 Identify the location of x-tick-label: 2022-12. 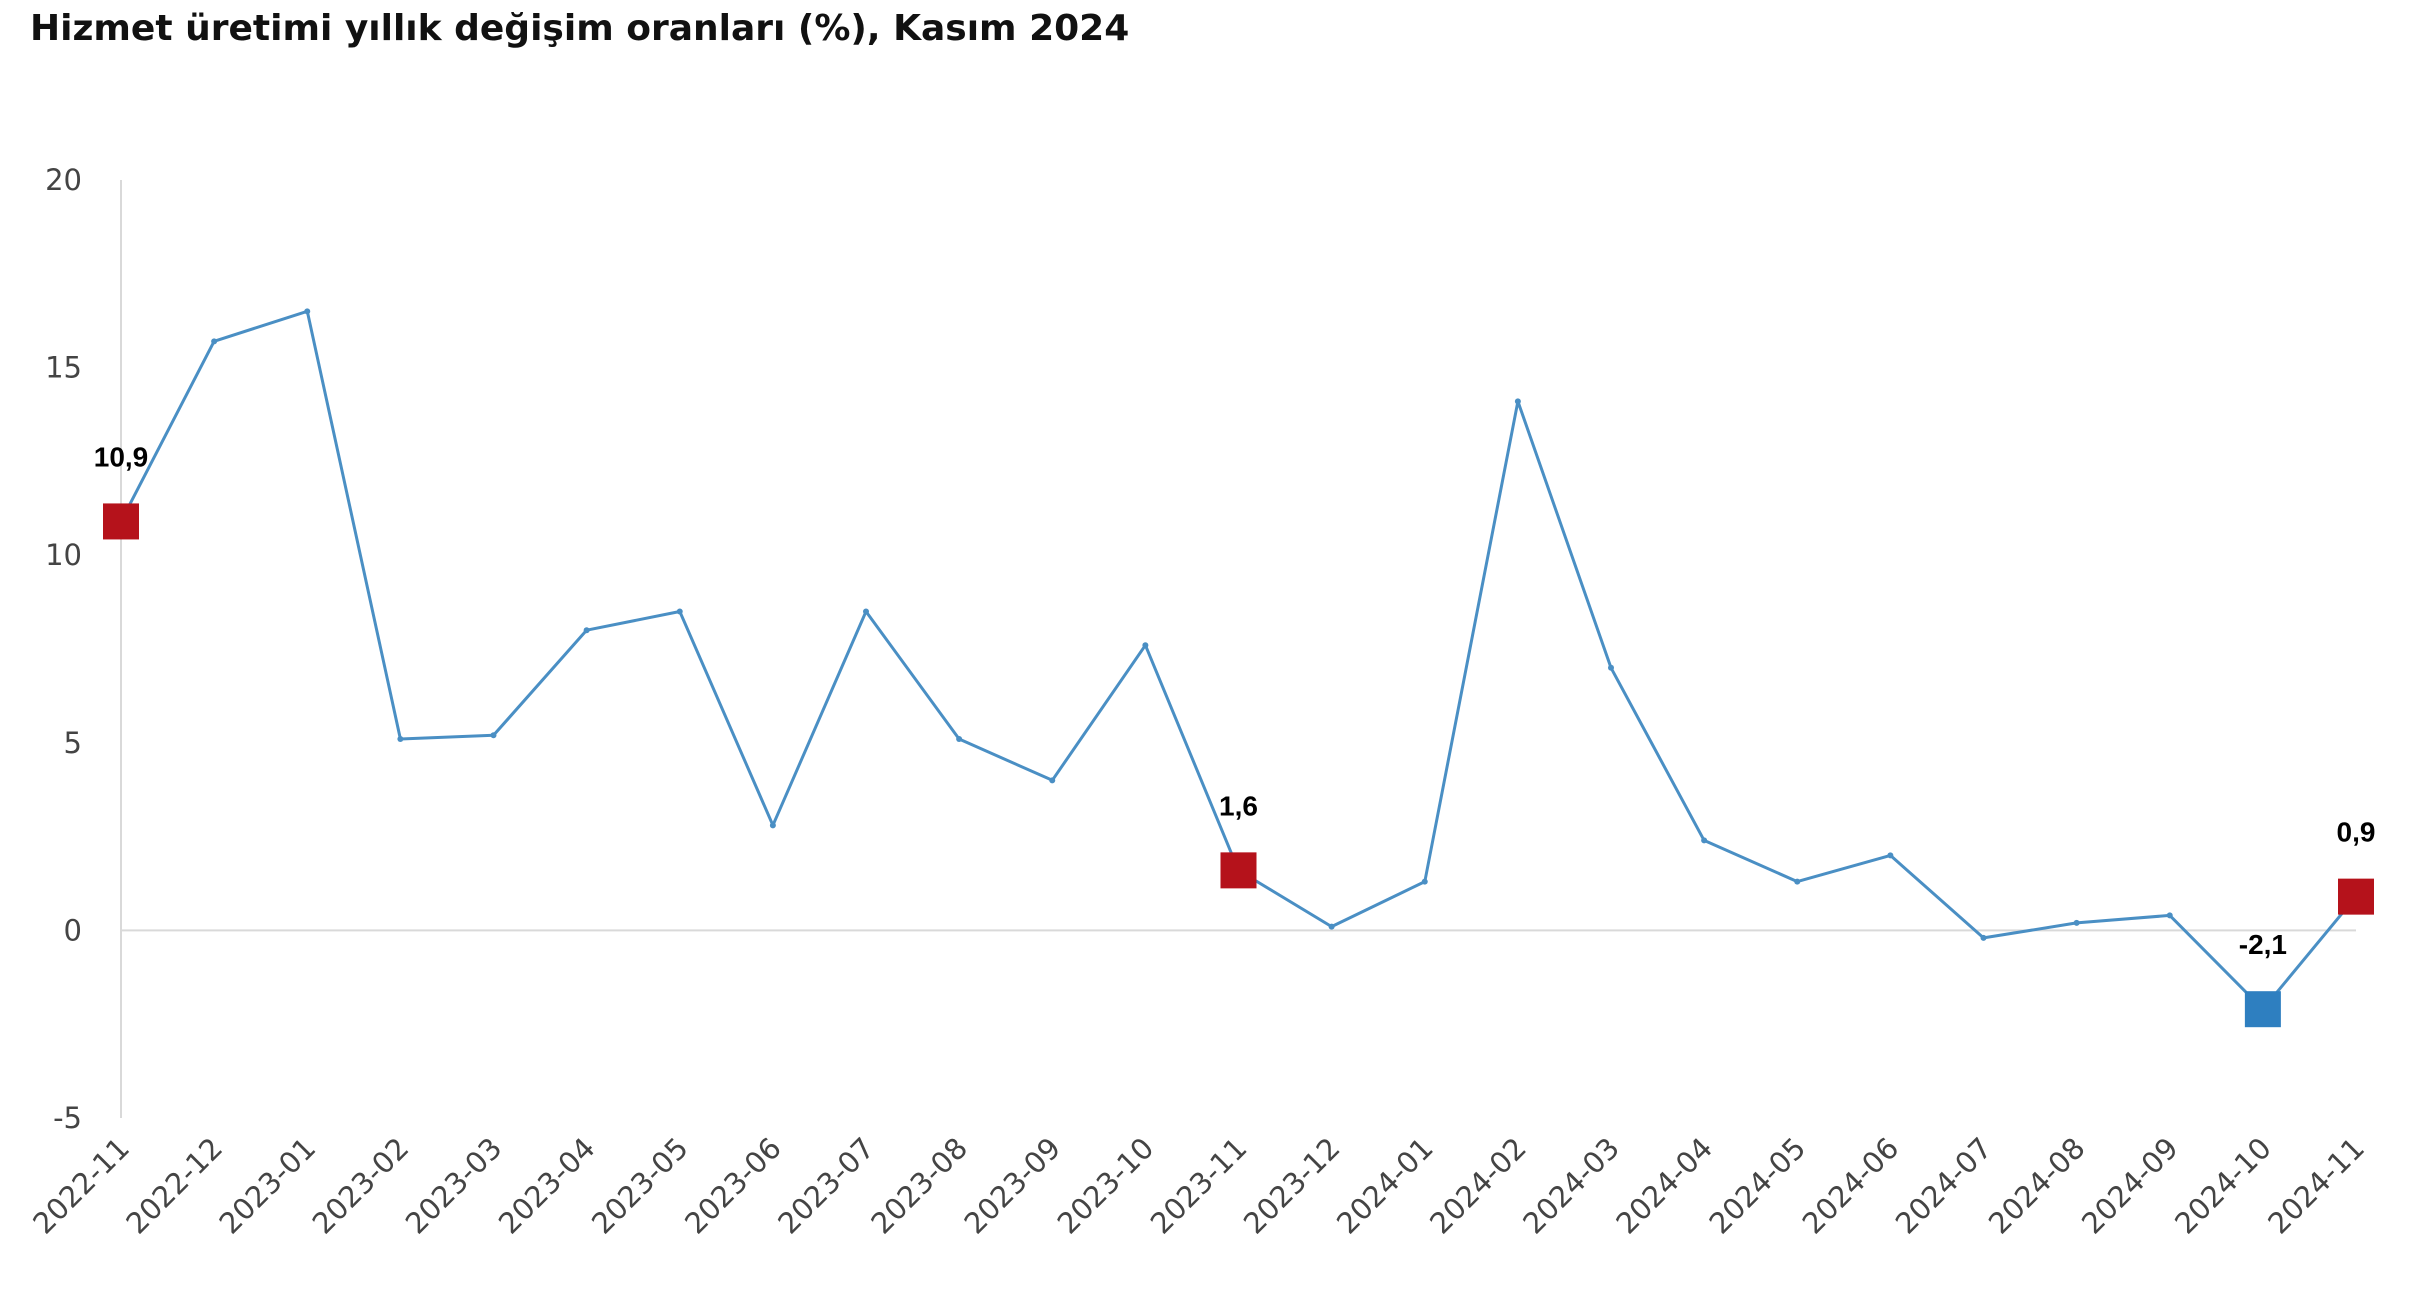
(174, 1186).